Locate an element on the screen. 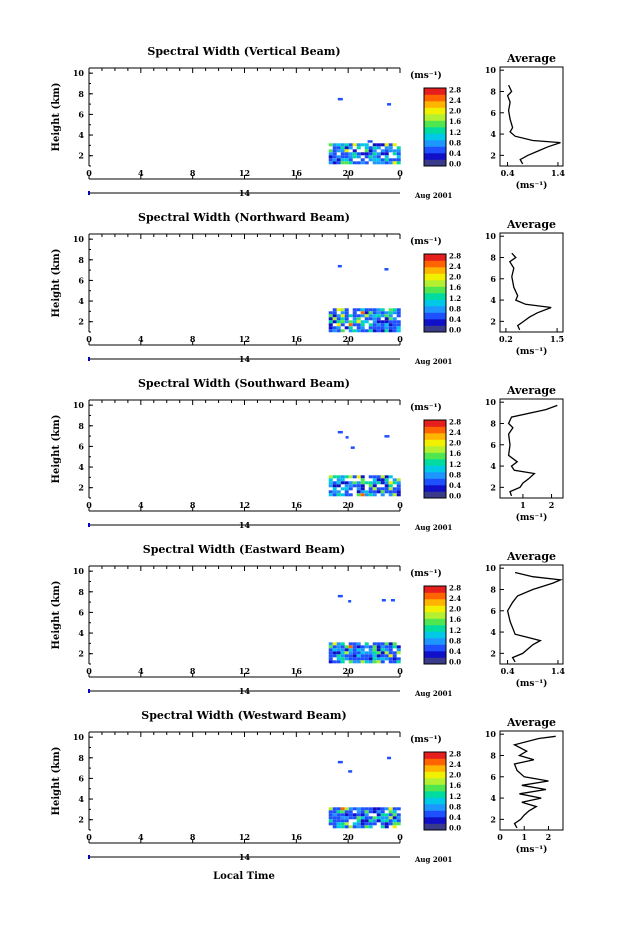 The image size is (622, 929). y-axis-label: Height (km) is located at coordinates (56, 283).